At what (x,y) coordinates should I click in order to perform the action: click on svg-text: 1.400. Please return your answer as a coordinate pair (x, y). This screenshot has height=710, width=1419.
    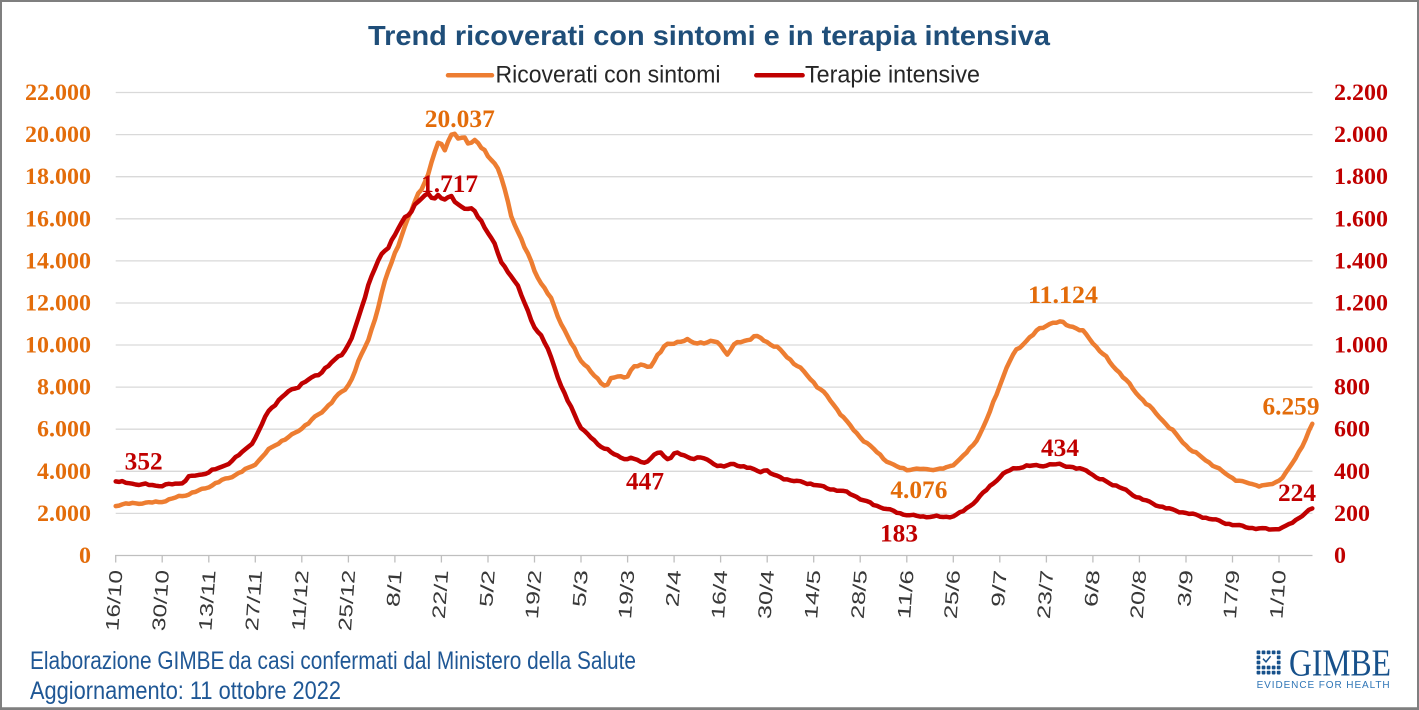
    Looking at the image, I should click on (1361, 260).